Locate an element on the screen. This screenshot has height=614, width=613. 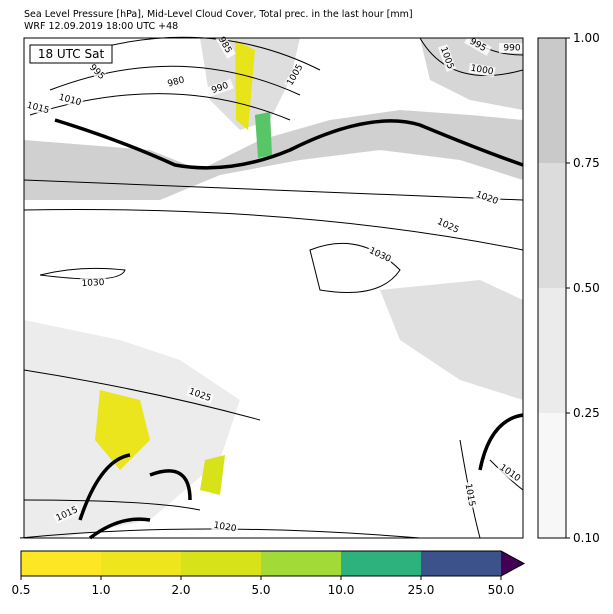
contour-label: 1000 is located at coordinates (482, 71).